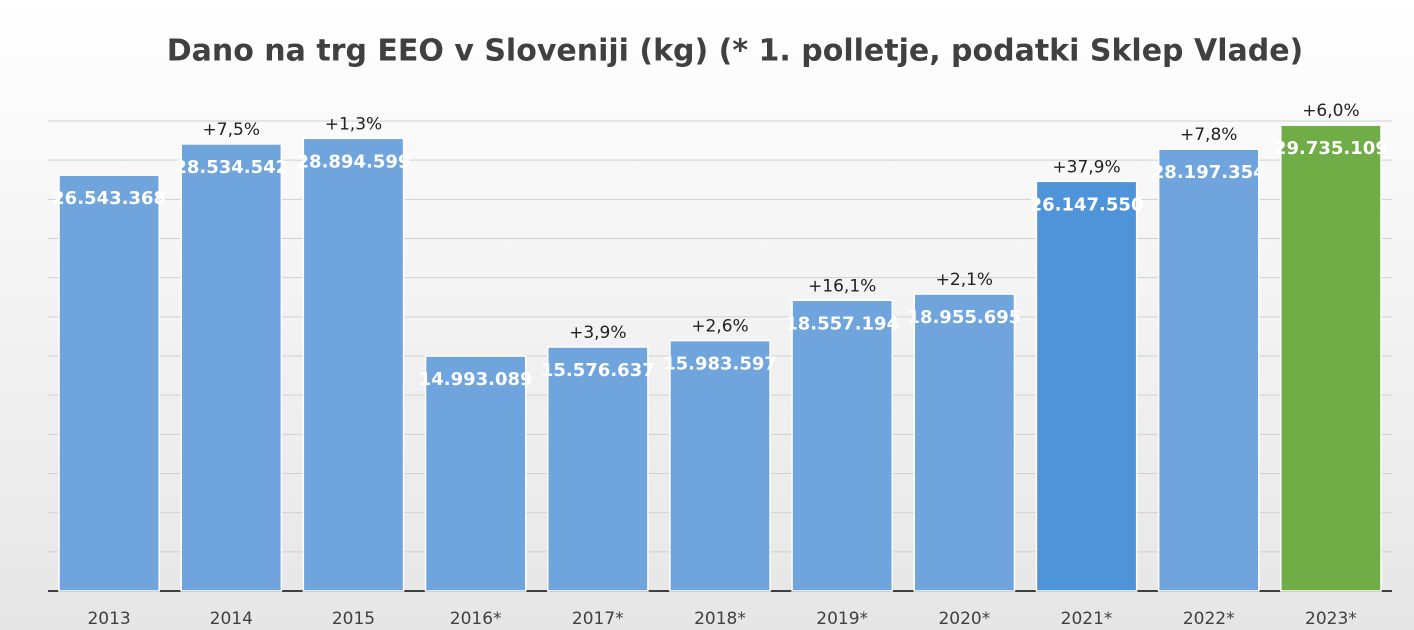  I want to click on value-label: 29.735.109, so click(1331, 148).